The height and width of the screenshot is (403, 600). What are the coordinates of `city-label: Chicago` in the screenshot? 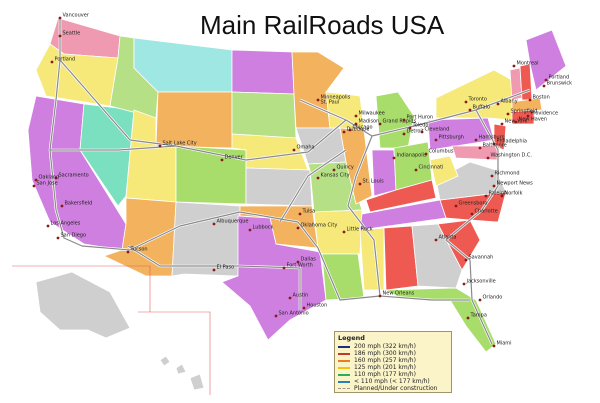 It's located at (363, 128).